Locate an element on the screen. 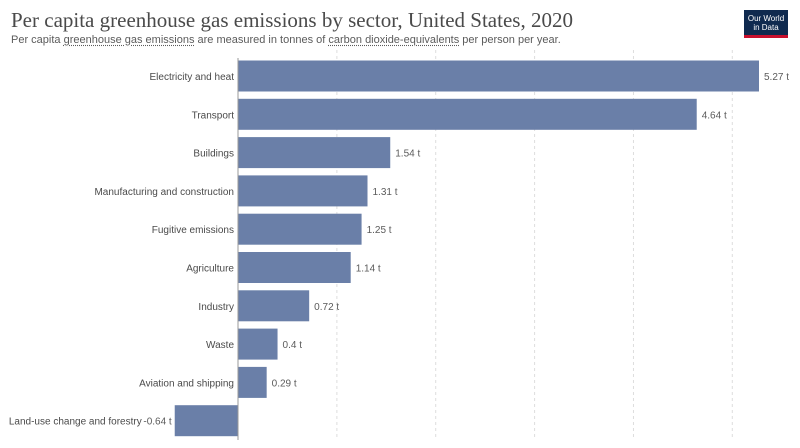 The width and height of the screenshot is (800, 448). value-label: 4.64 t is located at coordinates (714, 115).